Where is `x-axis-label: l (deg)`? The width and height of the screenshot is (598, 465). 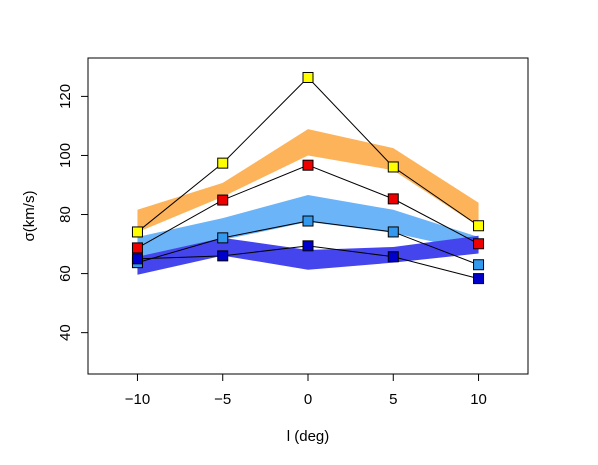 x-axis-label: l (deg) is located at coordinates (308, 436).